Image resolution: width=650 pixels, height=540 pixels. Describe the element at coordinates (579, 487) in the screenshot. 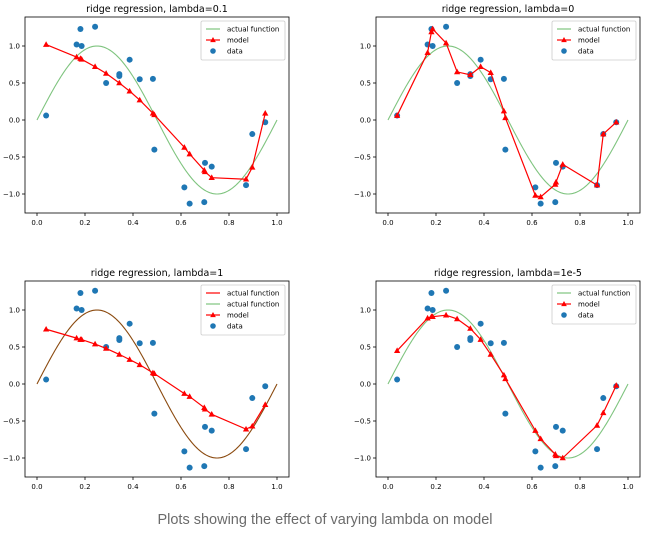

I see `x-tick-label: 0.8` at that location.